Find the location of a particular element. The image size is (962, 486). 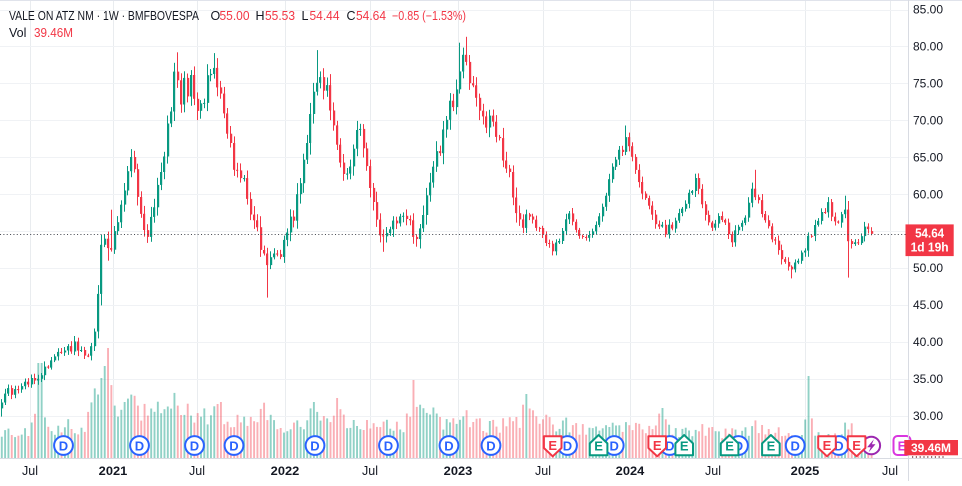

svg-text:VALE ON ATZ NM · 1W · BMFBOVES: VALE ON ATZ NM · 1W · BMFBOVESPA is located at coordinates (104, 16).